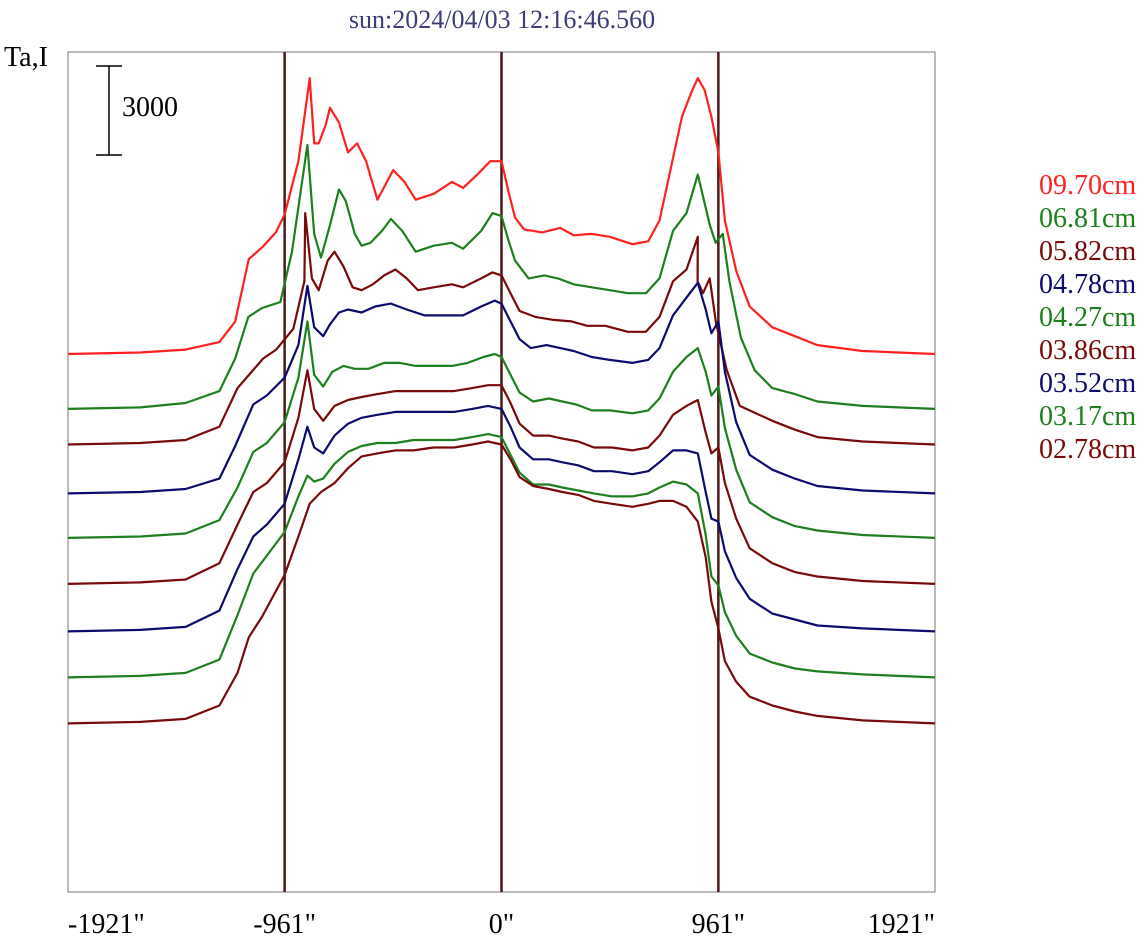  What do you see at coordinates (284, 924) in the screenshot?
I see `x-tick-label: -961"` at bounding box center [284, 924].